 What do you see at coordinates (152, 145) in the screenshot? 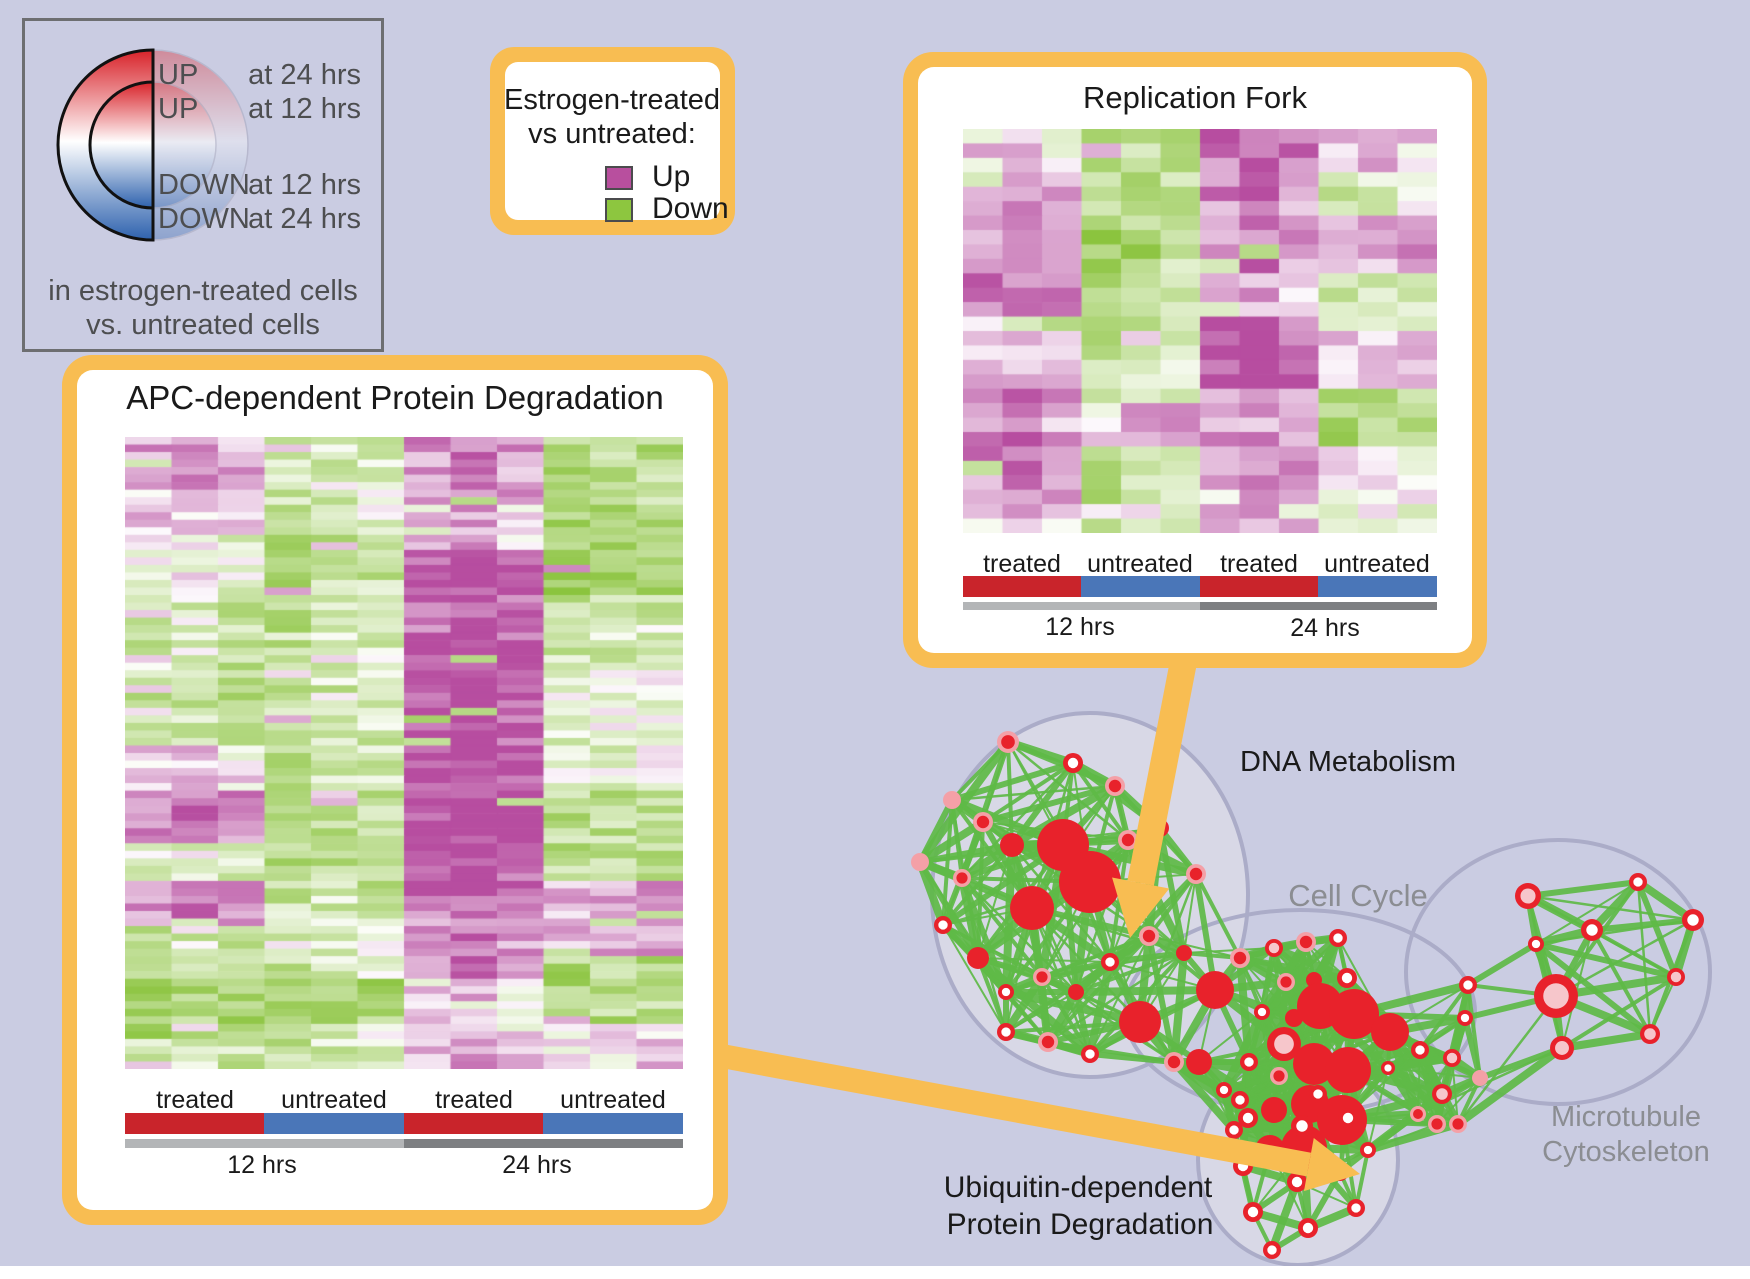
I see `updown-gradient-icon` at bounding box center [152, 145].